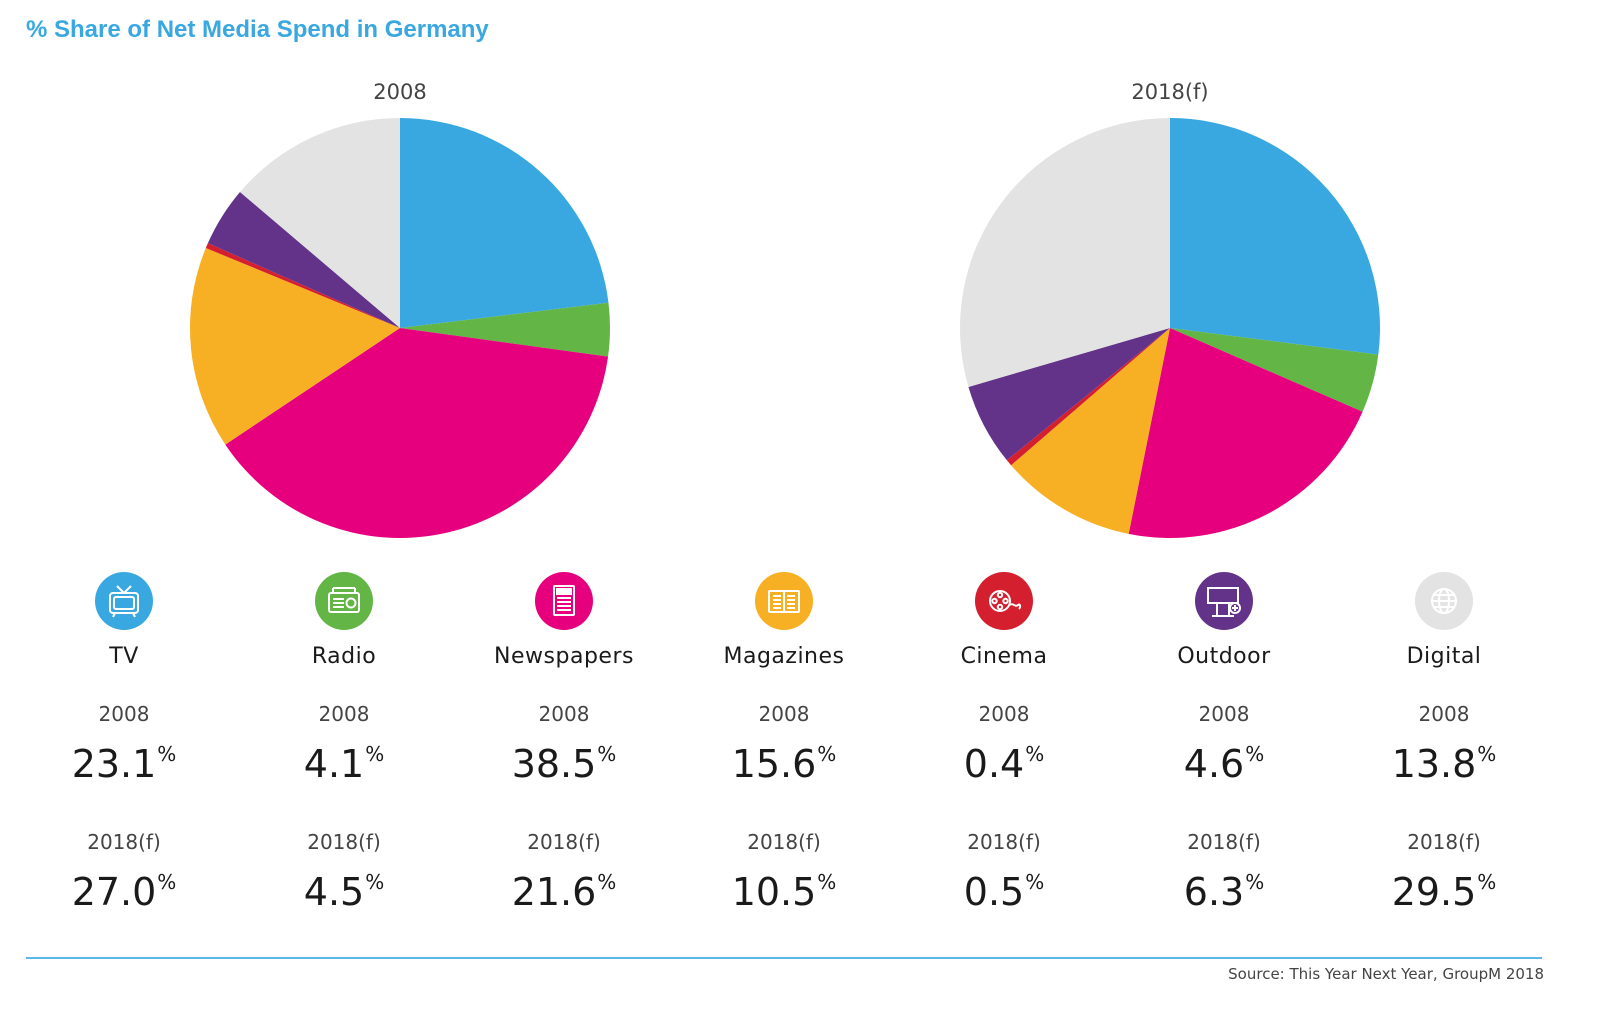 The height and width of the screenshot is (1011, 1600). Describe the element at coordinates (1444, 892) in the screenshot. I see `value-2018: 29.5%` at that location.